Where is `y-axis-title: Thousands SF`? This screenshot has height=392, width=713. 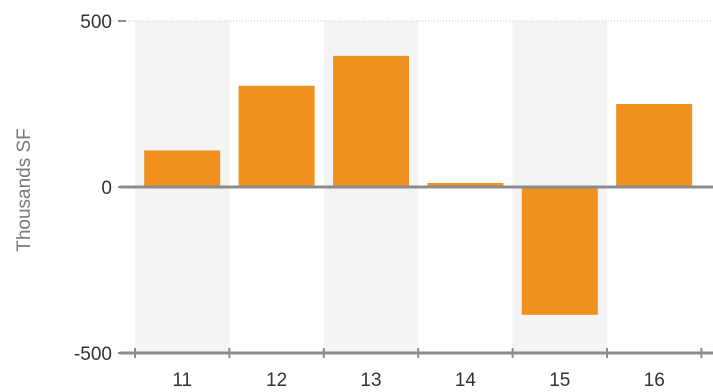
y-axis-title: Thousands SF is located at coordinates (24, 190).